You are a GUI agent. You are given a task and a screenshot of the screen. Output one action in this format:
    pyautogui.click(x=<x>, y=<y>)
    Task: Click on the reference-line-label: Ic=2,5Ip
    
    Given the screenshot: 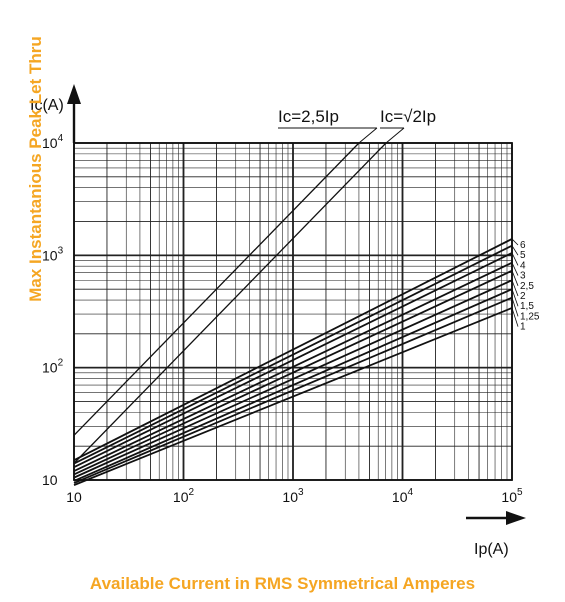 What is the action you would take?
    pyautogui.click(x=308, y=116)
    